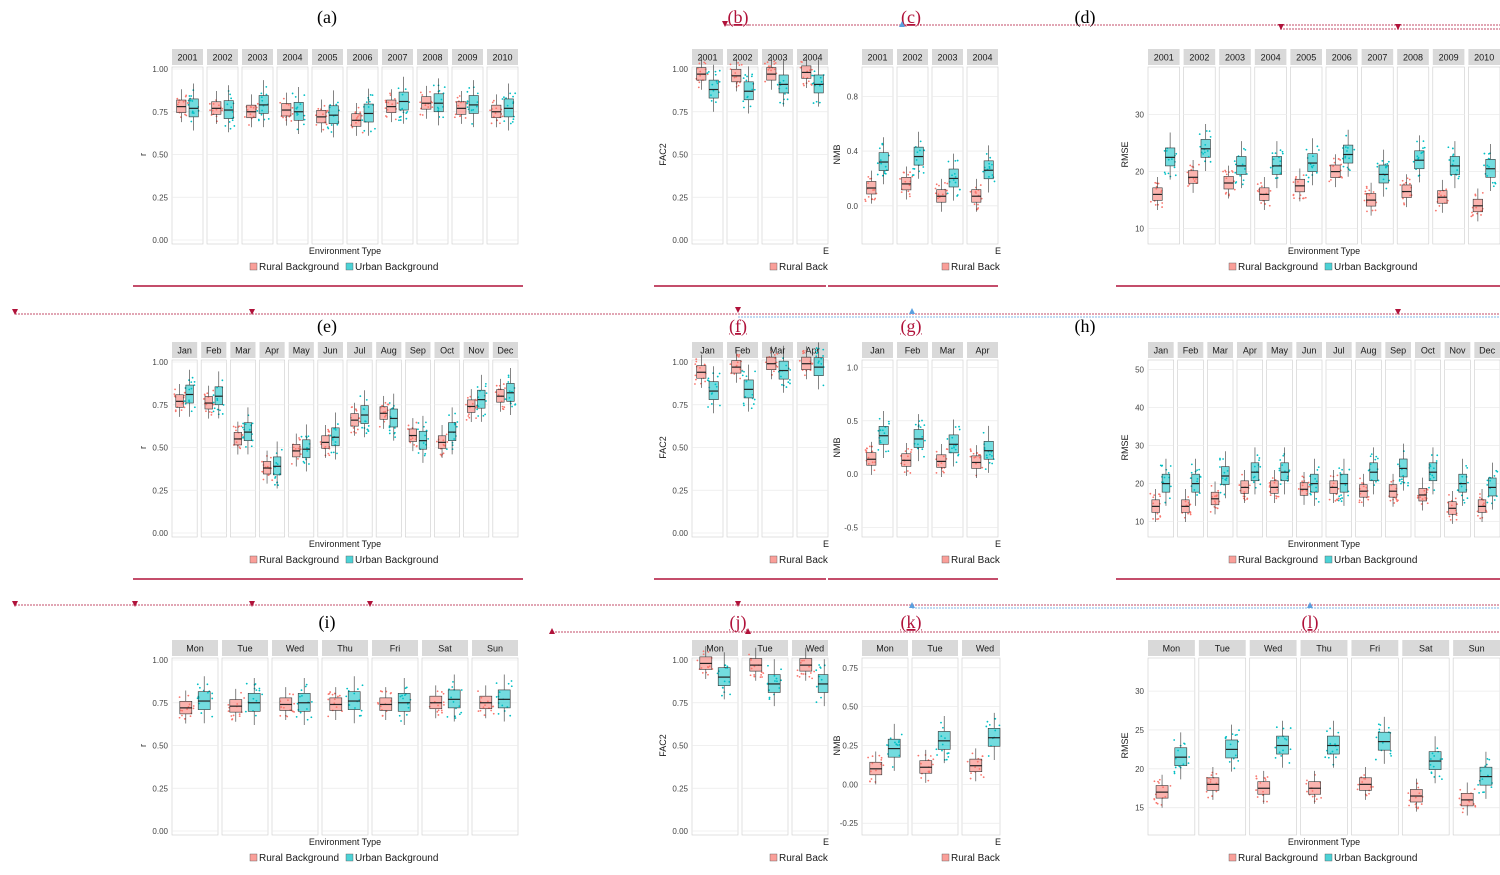 The width and height of the screenshot is (1500, 875). What do you see at coordinates (396, 560) in the screenshot?
I see `legend-label-urban: Urban Background` at bounding box center [396, 560].